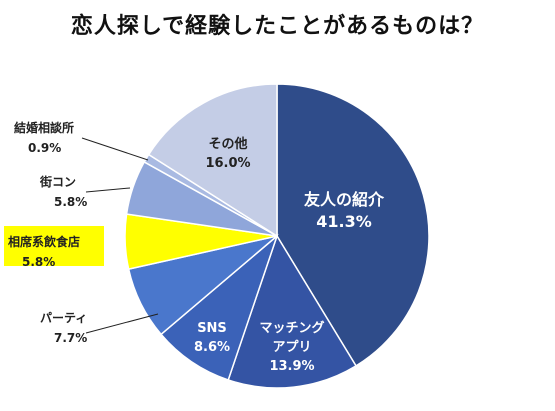 Image resolution: width=555 pixels, height=411 pixels. What do you see at coordinates (344, 210) in the screenshot?
I see `slice-label-0: 友人の紹介 41.3%` at bounding box center [344, 210].